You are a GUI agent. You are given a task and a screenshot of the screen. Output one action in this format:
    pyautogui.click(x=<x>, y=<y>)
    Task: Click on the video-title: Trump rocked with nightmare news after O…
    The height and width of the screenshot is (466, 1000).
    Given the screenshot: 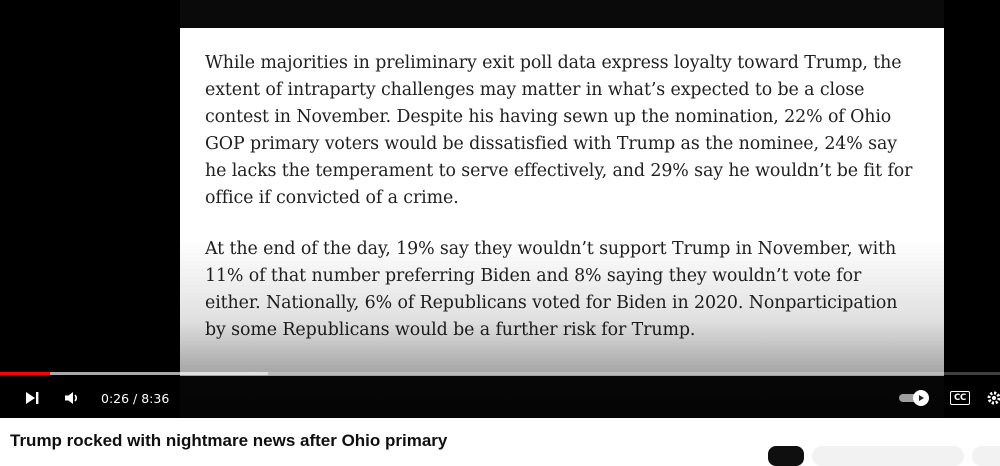 What is the action you would take?
    pyautogui.click(x=229, y=440)
    